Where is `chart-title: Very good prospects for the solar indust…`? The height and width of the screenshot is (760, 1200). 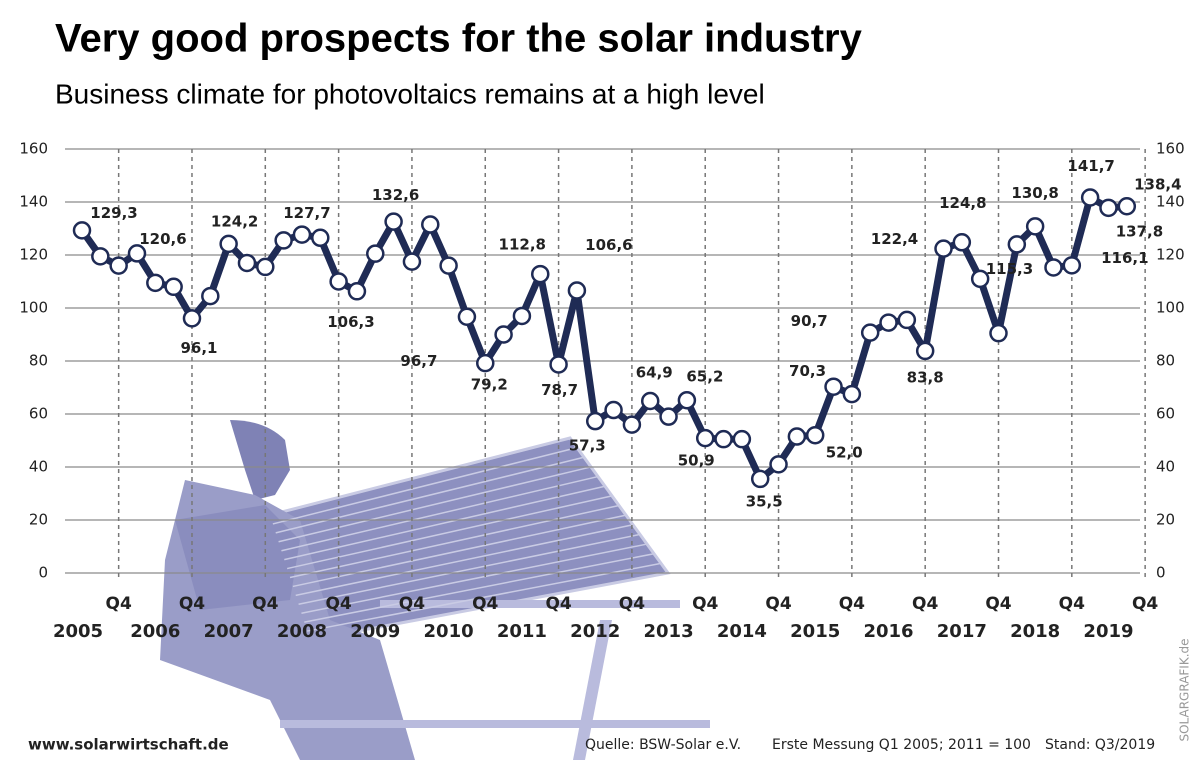 chart-title: Very good prospects for the solar indust… is located at coordinates (459, 39).